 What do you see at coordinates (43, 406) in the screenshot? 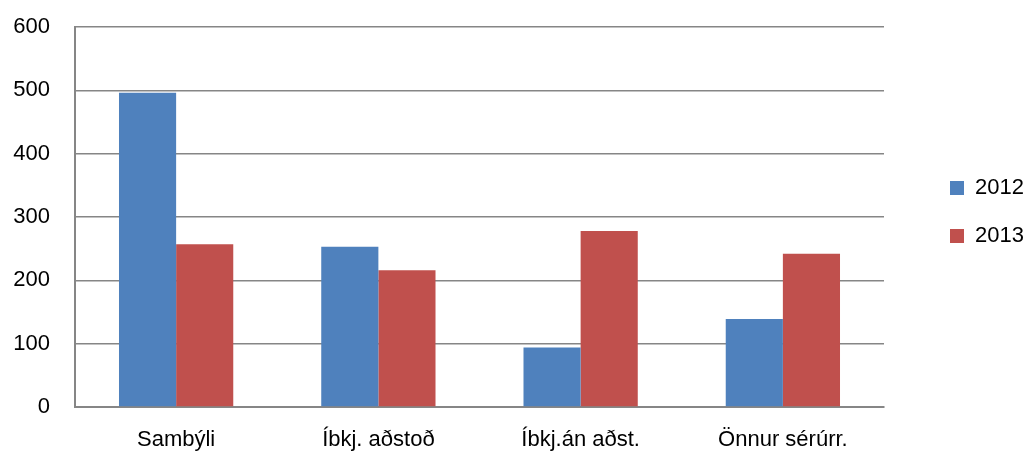
I see `y-tick-label: 0` at bounding box center [43, 406].